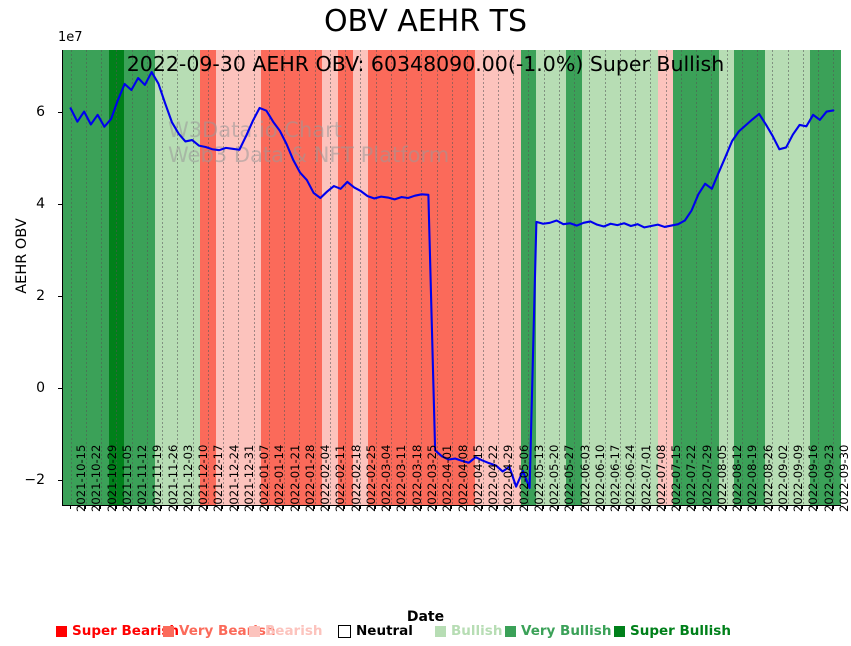 This screenshot has width=851, height=646. I want to click on x-axis-tick-label: 2022-09-09, so click(798, 478).